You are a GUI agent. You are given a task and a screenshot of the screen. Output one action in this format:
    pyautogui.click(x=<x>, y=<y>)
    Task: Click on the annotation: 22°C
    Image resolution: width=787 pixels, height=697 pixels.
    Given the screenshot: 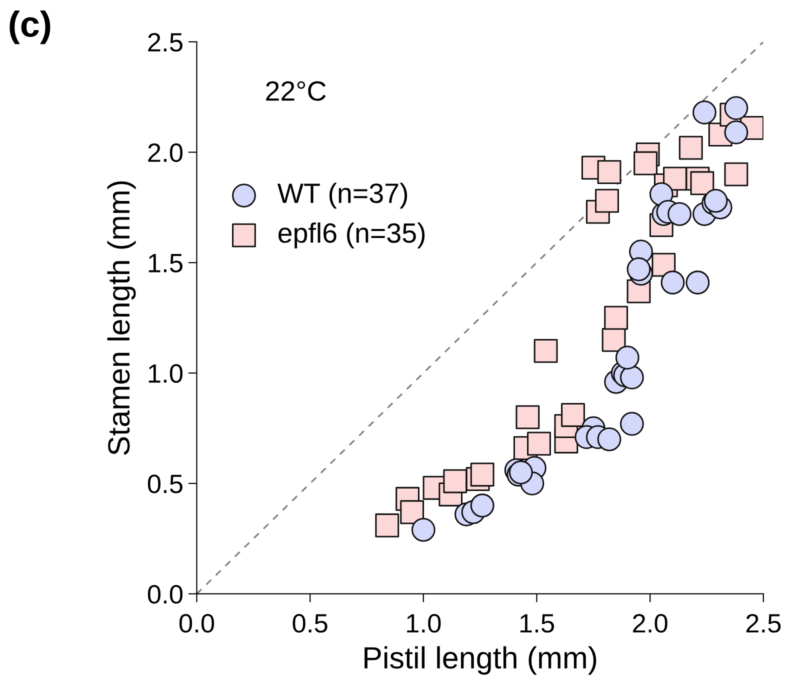 What is the action you would take?
    pyautogui.click(x=296, y=91)
    